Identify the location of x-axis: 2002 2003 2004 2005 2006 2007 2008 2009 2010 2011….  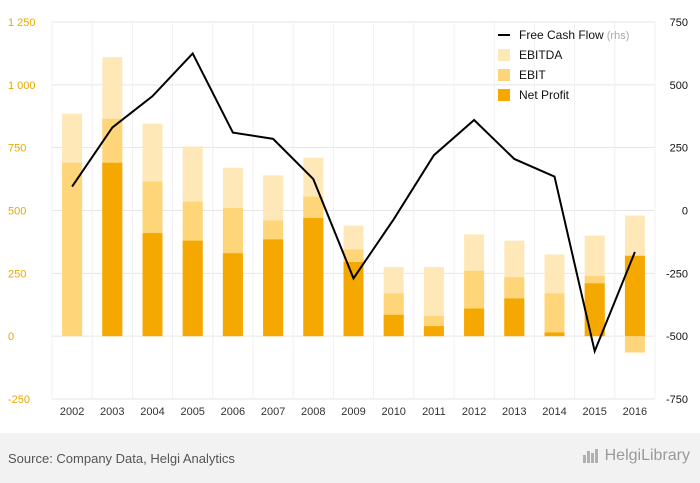
(353, 412).